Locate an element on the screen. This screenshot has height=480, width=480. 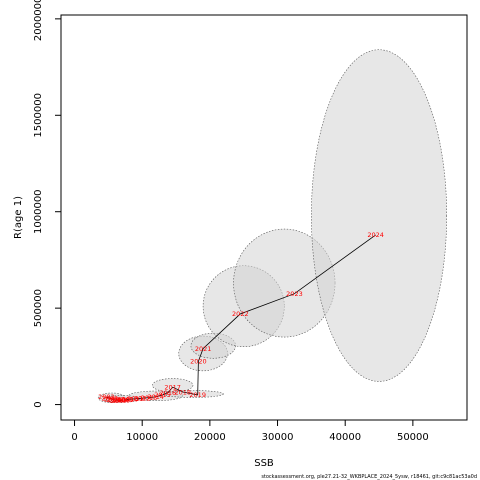
point-label-2019: 2019 is located at coordinates (197, 395).